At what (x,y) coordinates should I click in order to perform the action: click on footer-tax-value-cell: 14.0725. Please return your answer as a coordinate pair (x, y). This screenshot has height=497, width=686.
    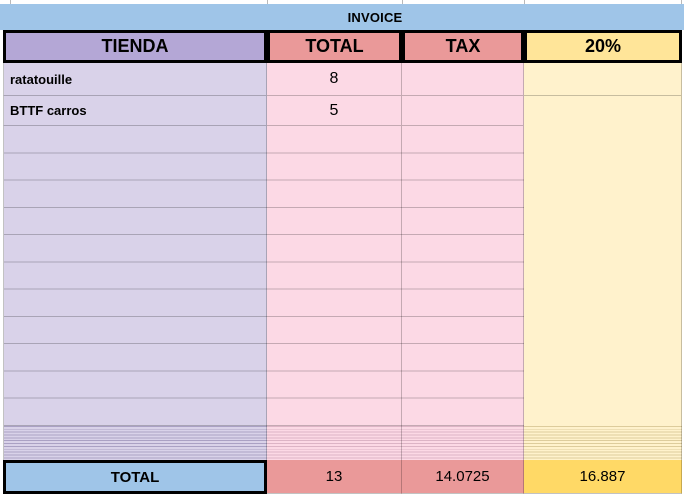
    Looking at the image, I should click on (463, 477).